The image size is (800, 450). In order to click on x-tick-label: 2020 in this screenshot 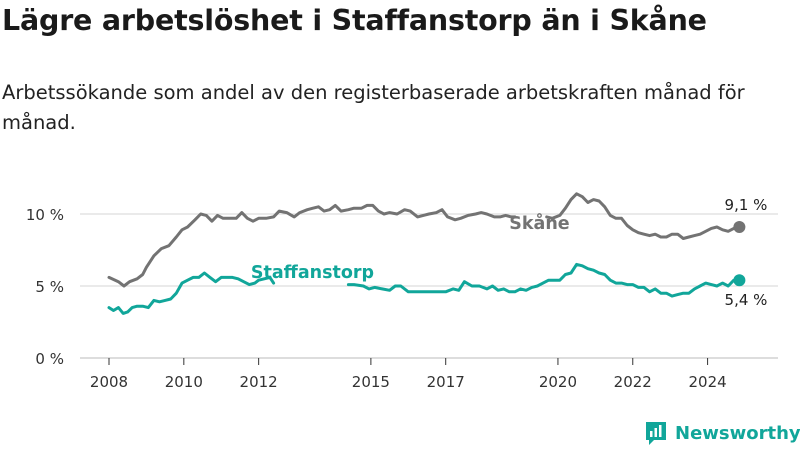, I will do `click(558, 382)`.